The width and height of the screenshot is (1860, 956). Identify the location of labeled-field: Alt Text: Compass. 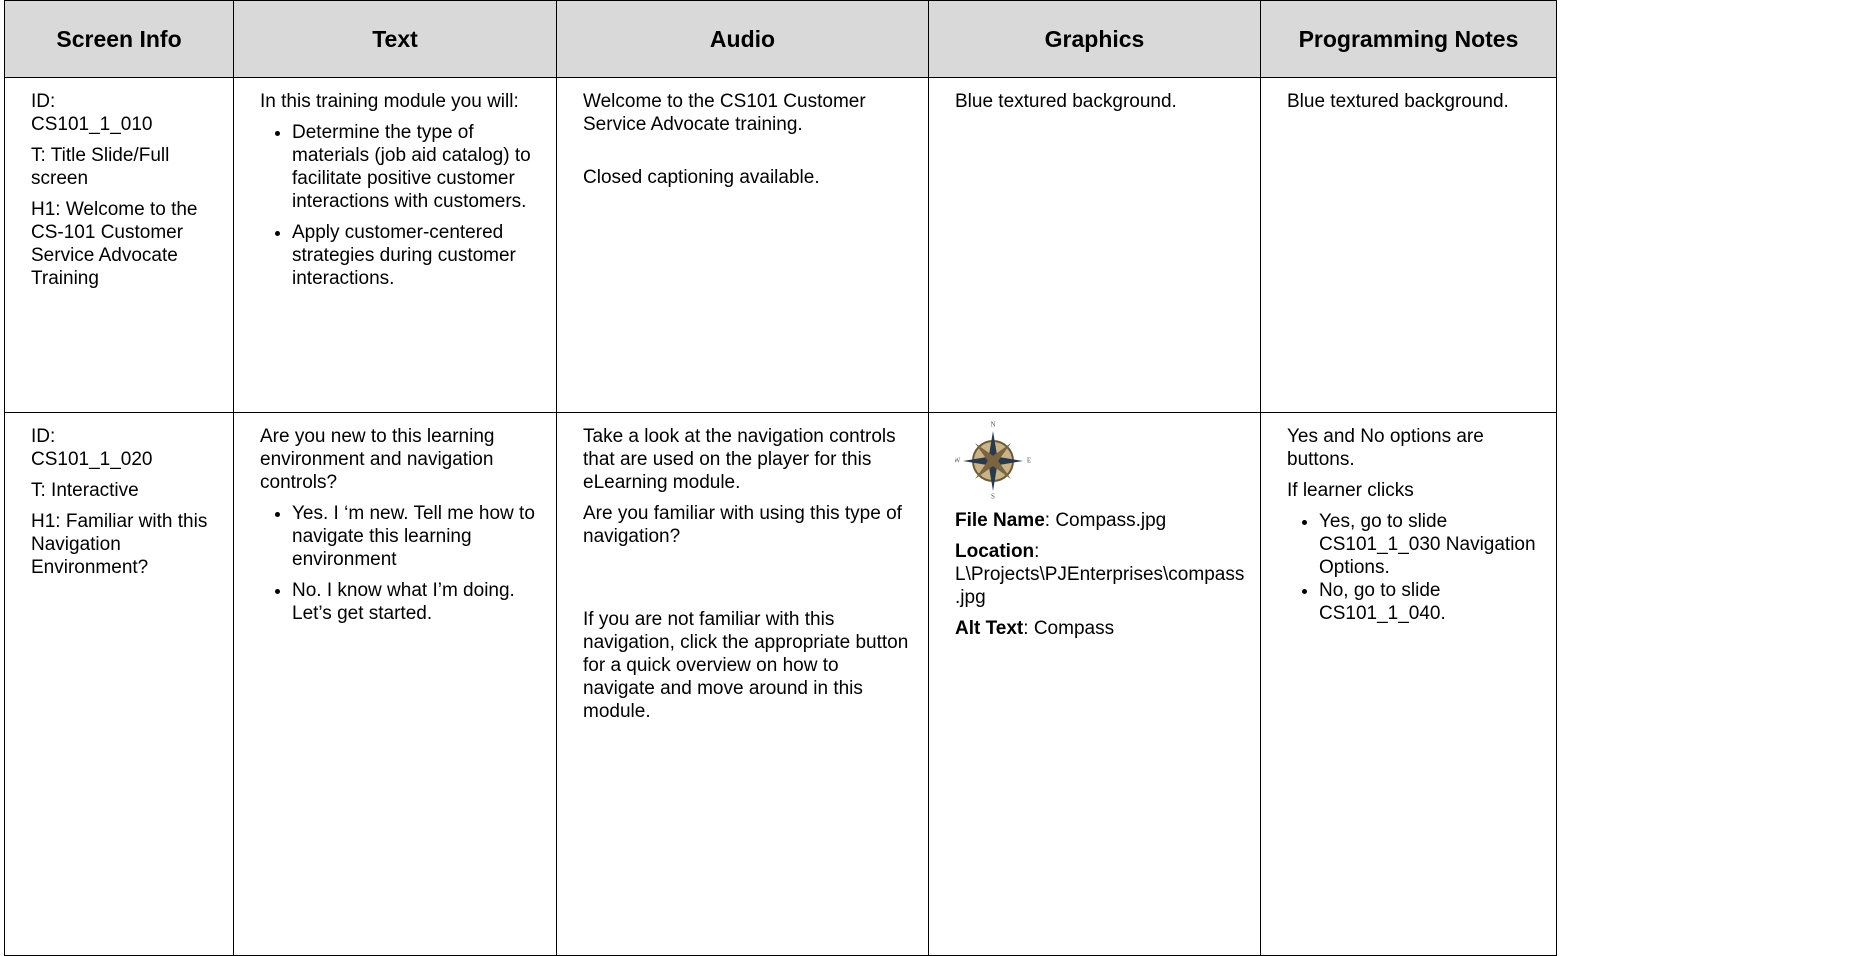
(1100, 628).